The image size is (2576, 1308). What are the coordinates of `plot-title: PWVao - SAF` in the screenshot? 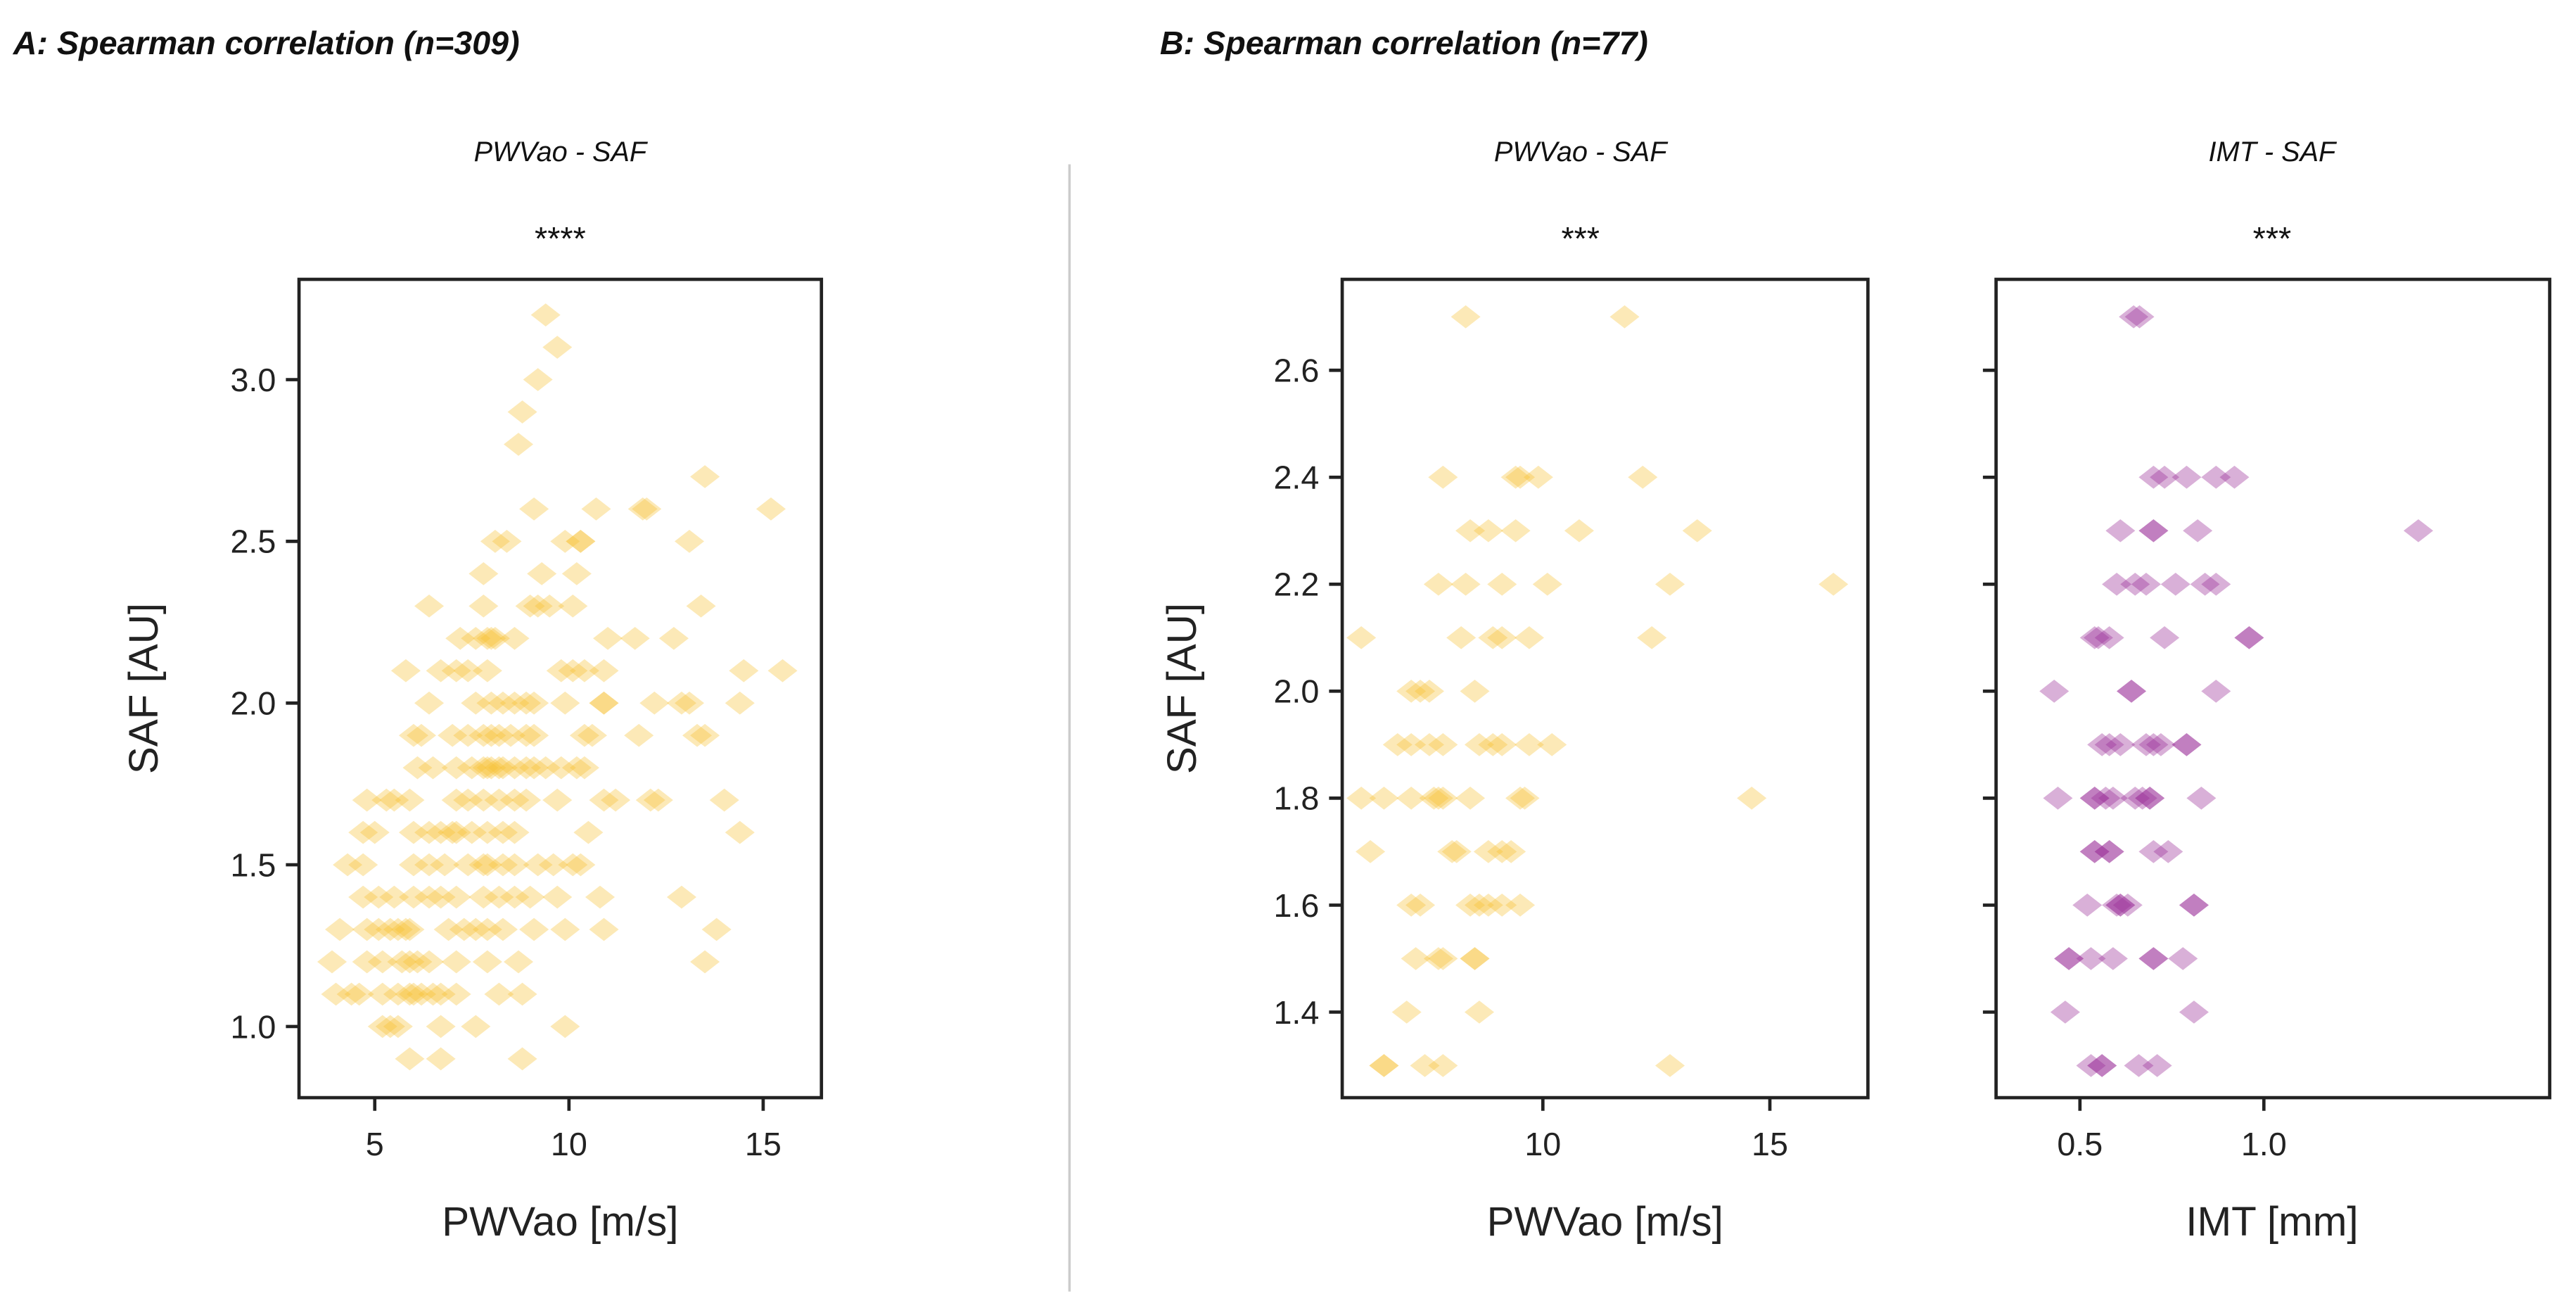 It's located at (561, 151).